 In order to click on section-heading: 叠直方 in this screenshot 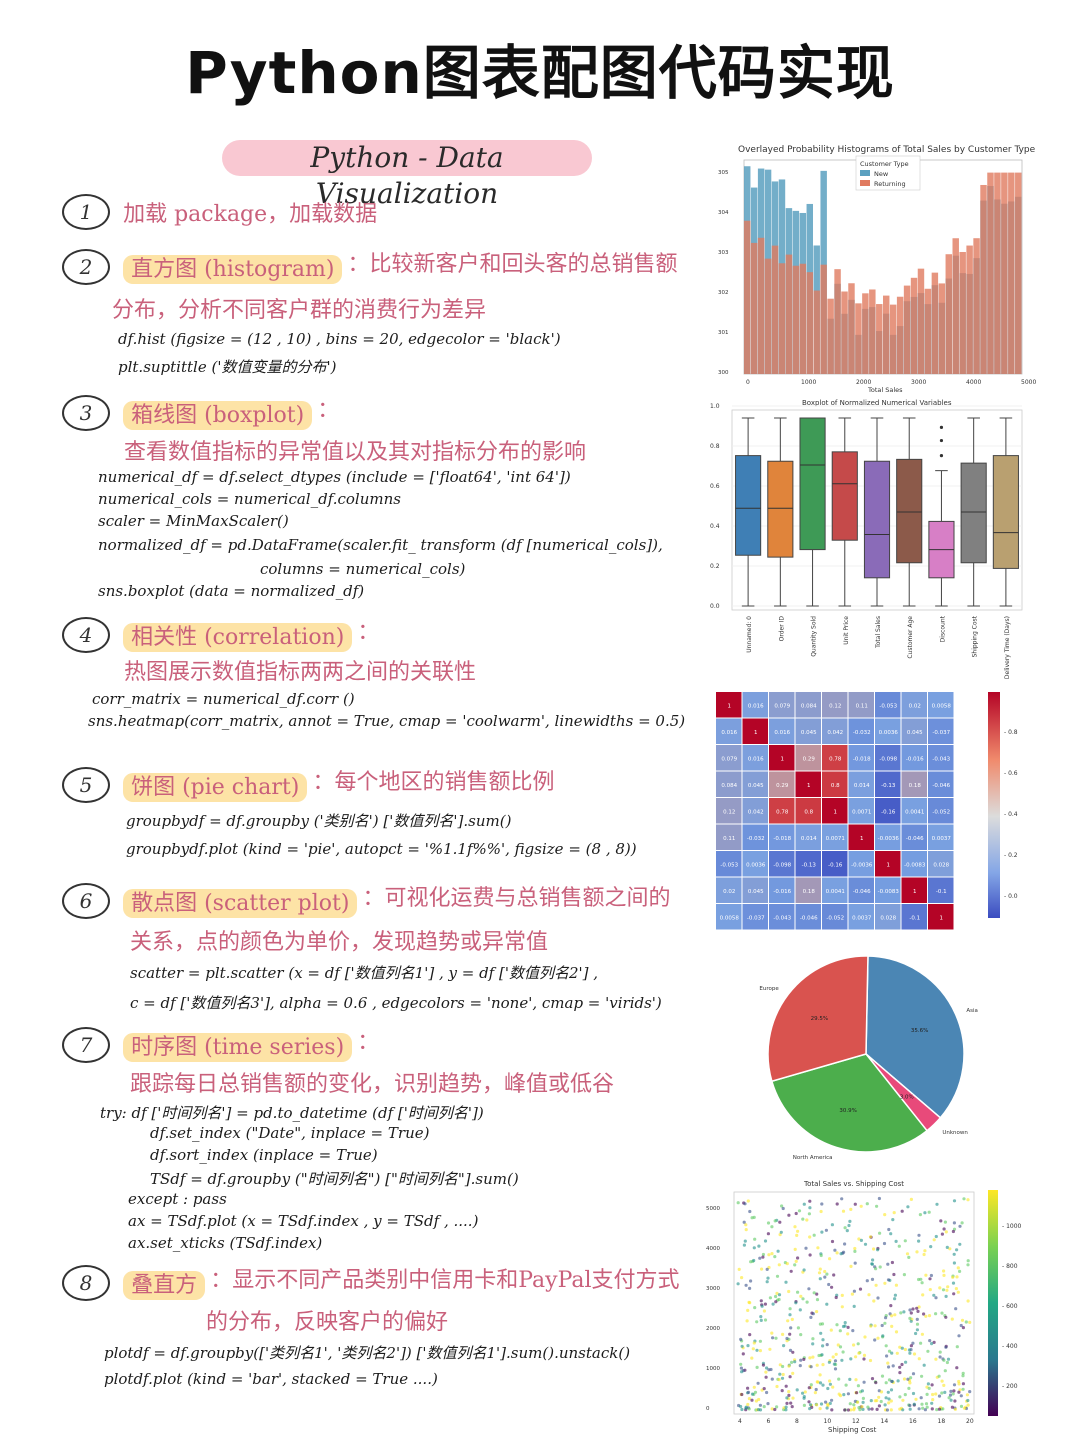, I will do `click(164, 1285)`.